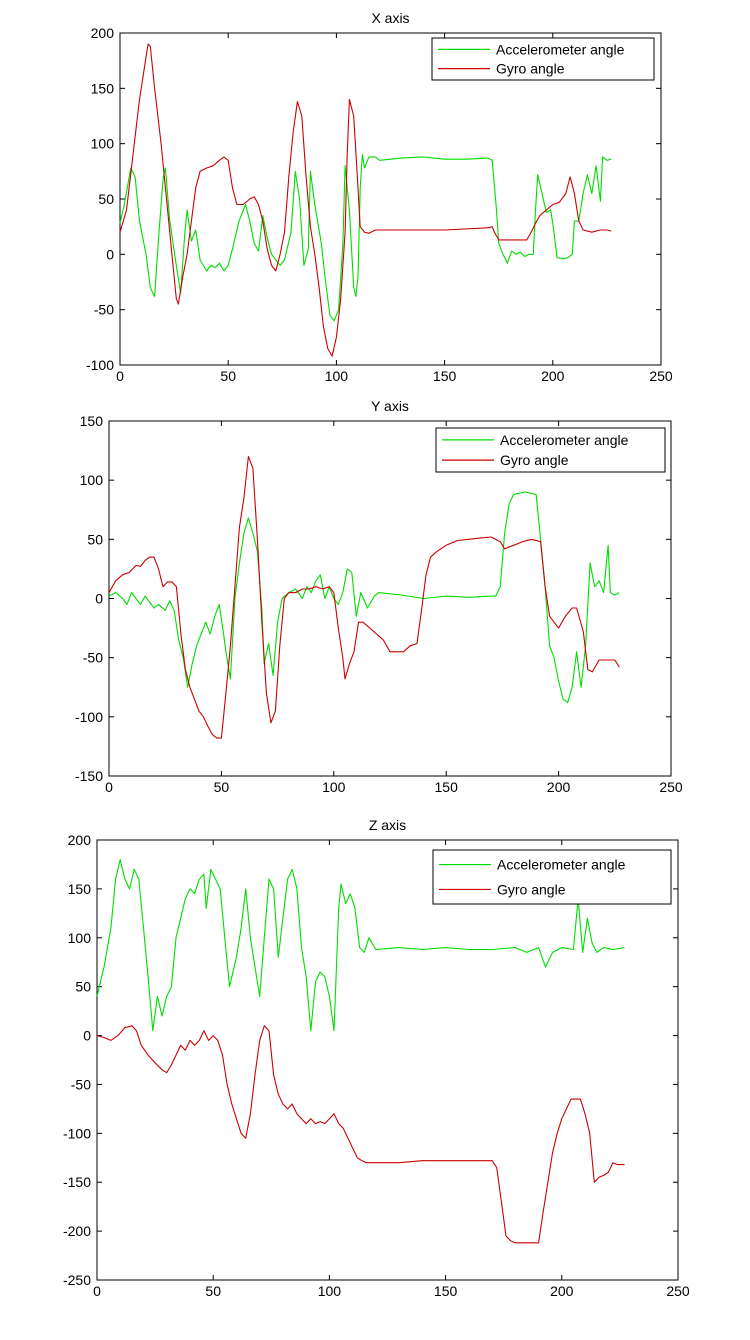  I want to click on x-tick-label-3-1: 50, so click(213, 1291).